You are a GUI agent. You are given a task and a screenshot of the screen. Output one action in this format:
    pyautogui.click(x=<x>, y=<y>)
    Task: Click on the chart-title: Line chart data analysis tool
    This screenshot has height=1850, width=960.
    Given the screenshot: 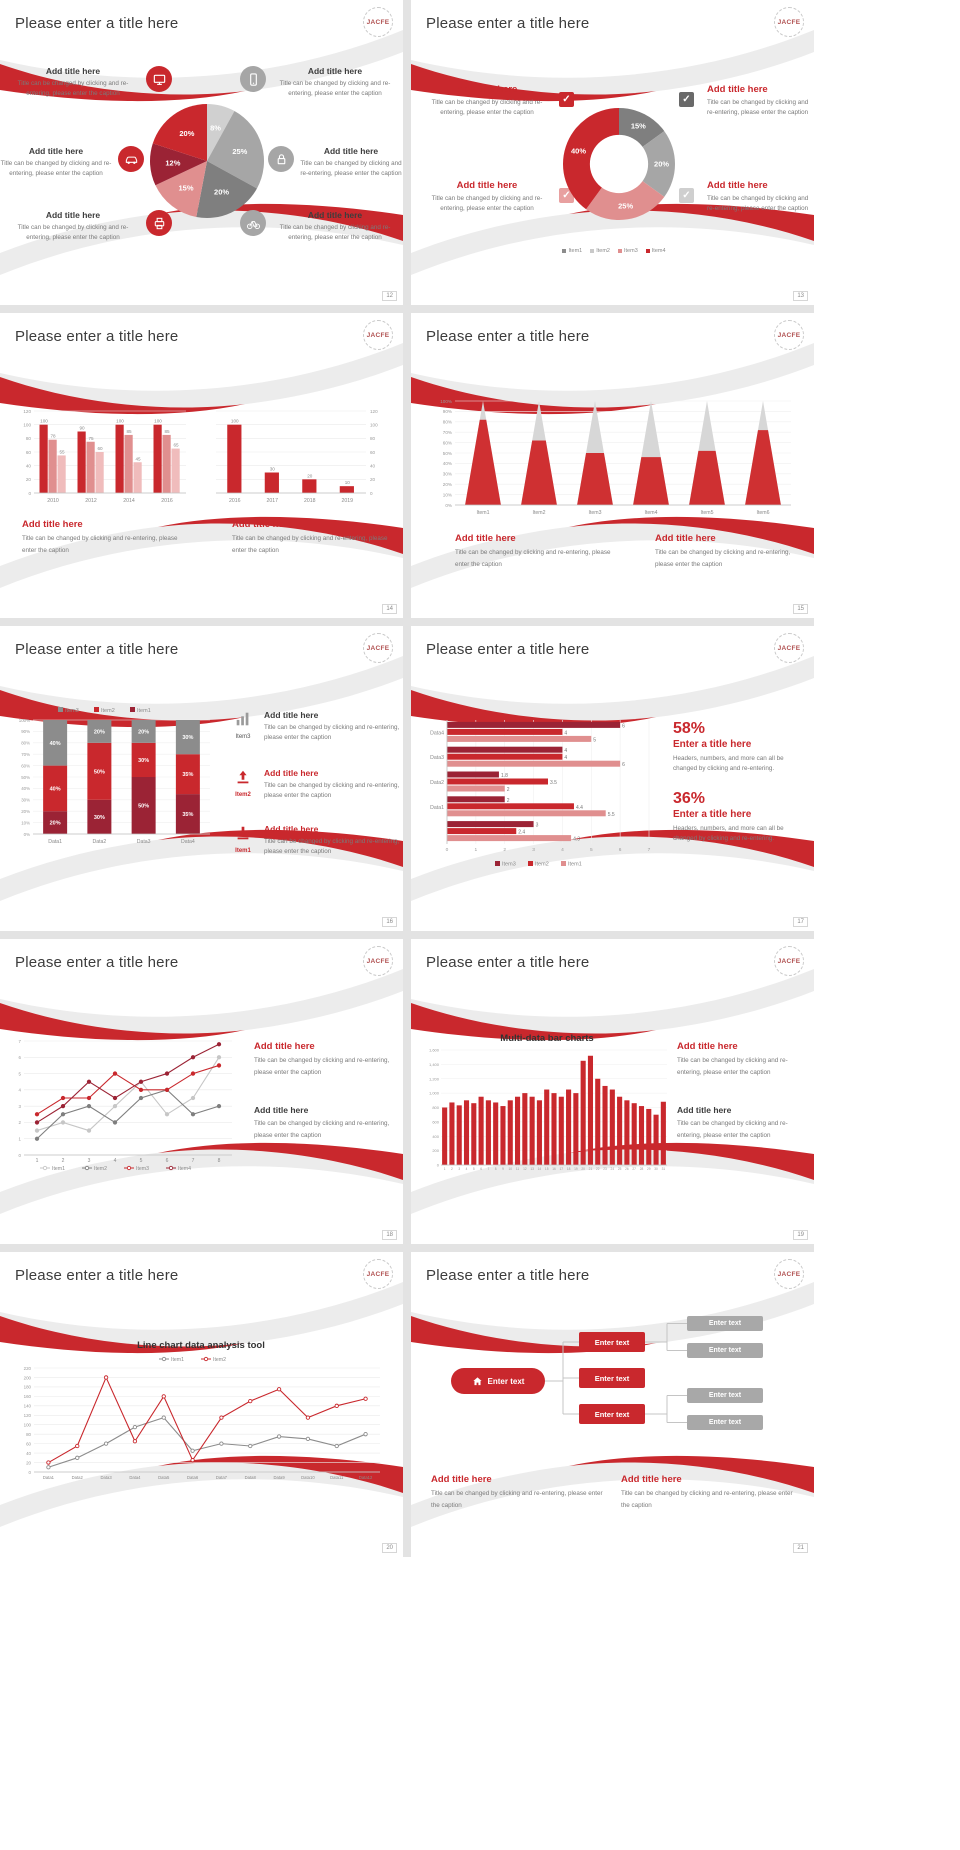 What is the action you would take?
    pyautogui.click(x=201, y=1345)
    